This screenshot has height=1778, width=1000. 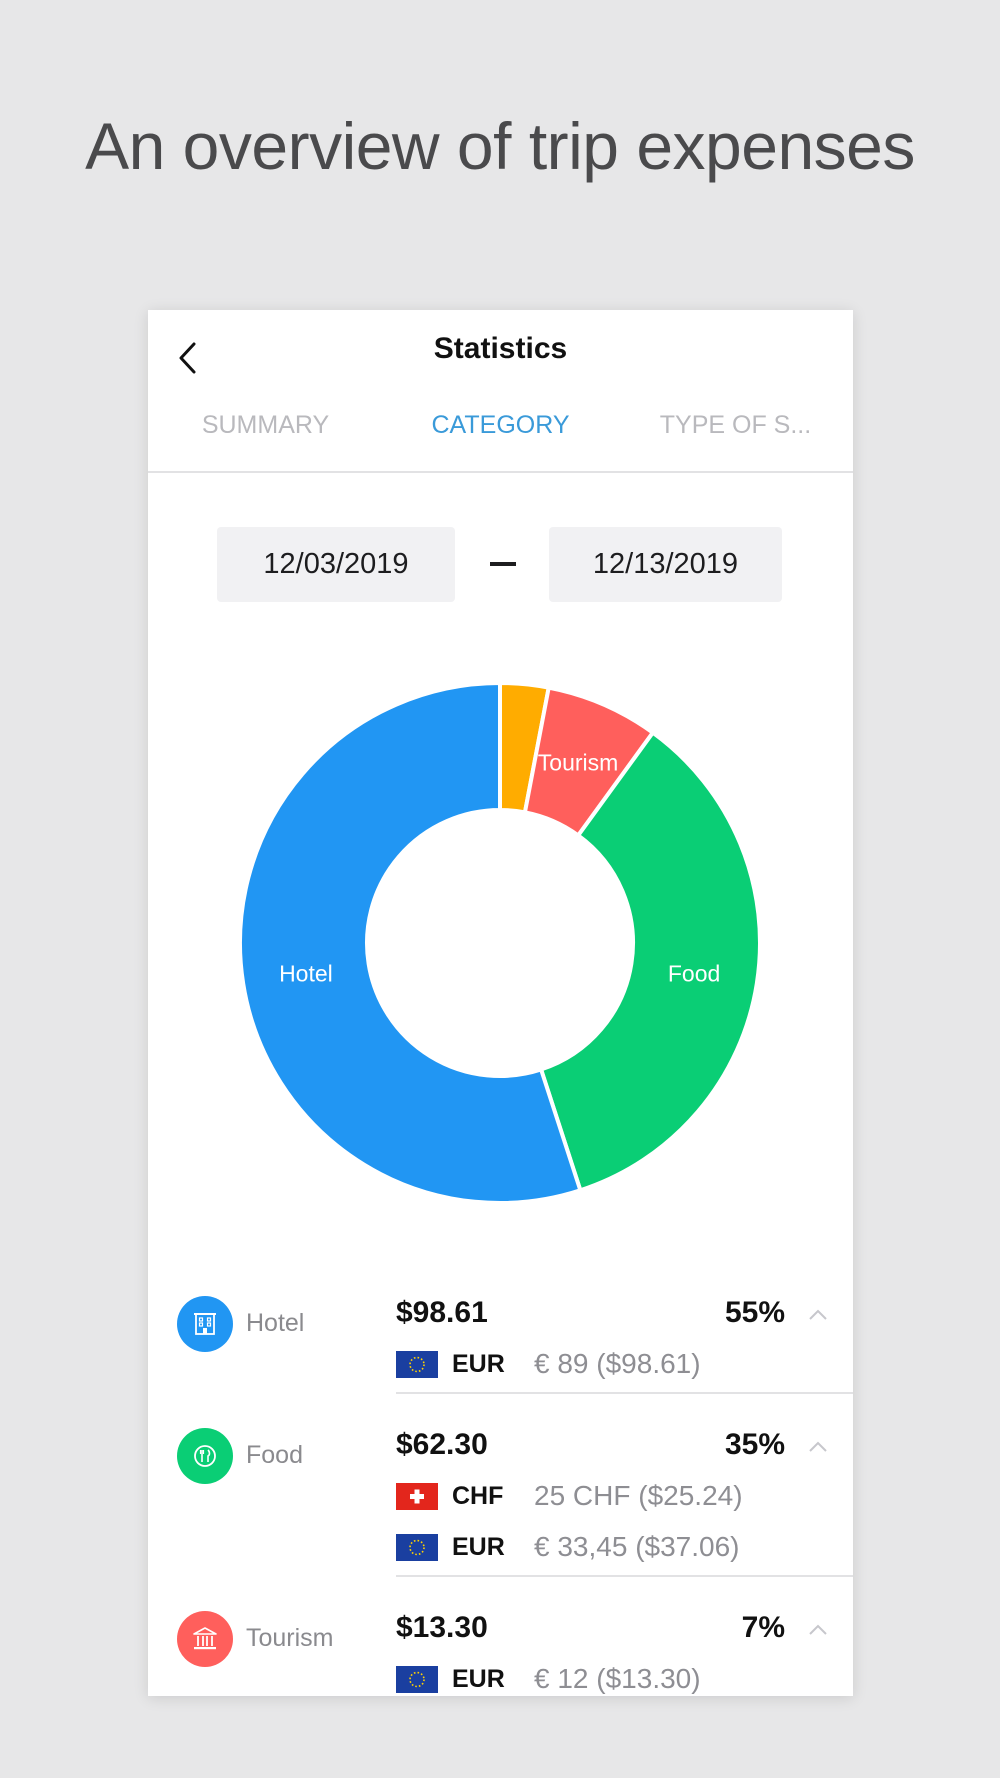 I want to click on category-amount: $13.30, so click(x=442, y=1627).